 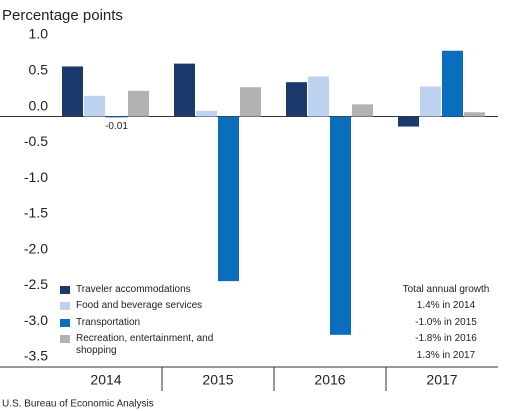 What do you see at coordinates (36, 320) in the screenshot?
I see `y-tick-label: -3.0` at bounding box center [36, 320].